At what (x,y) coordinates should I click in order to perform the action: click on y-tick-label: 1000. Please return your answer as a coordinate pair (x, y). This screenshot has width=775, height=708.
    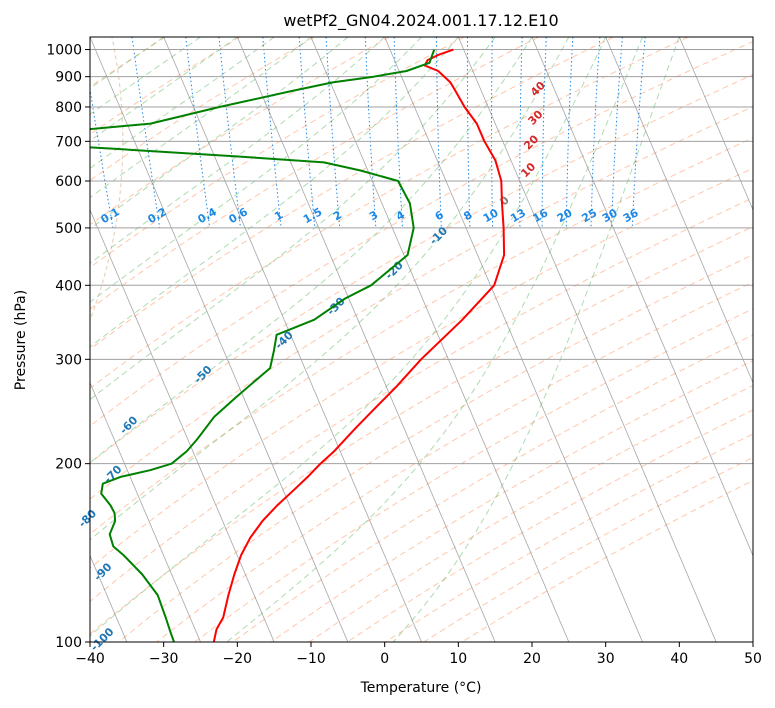
    Looking at the image, I should click on (64, 51).